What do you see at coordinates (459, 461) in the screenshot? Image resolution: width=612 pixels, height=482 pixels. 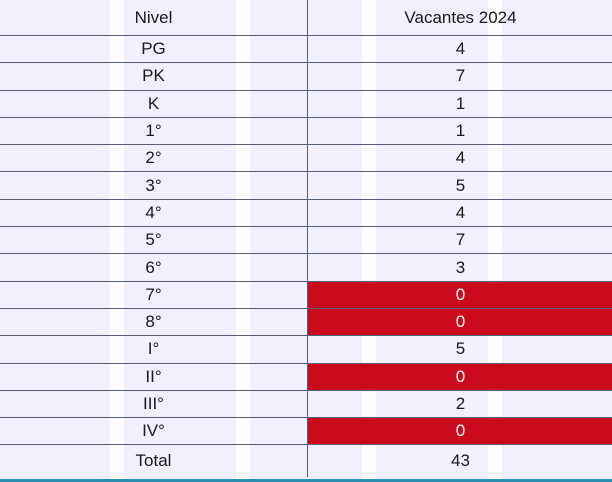 I see `total-value: 43` at bounding box center [459, 461].